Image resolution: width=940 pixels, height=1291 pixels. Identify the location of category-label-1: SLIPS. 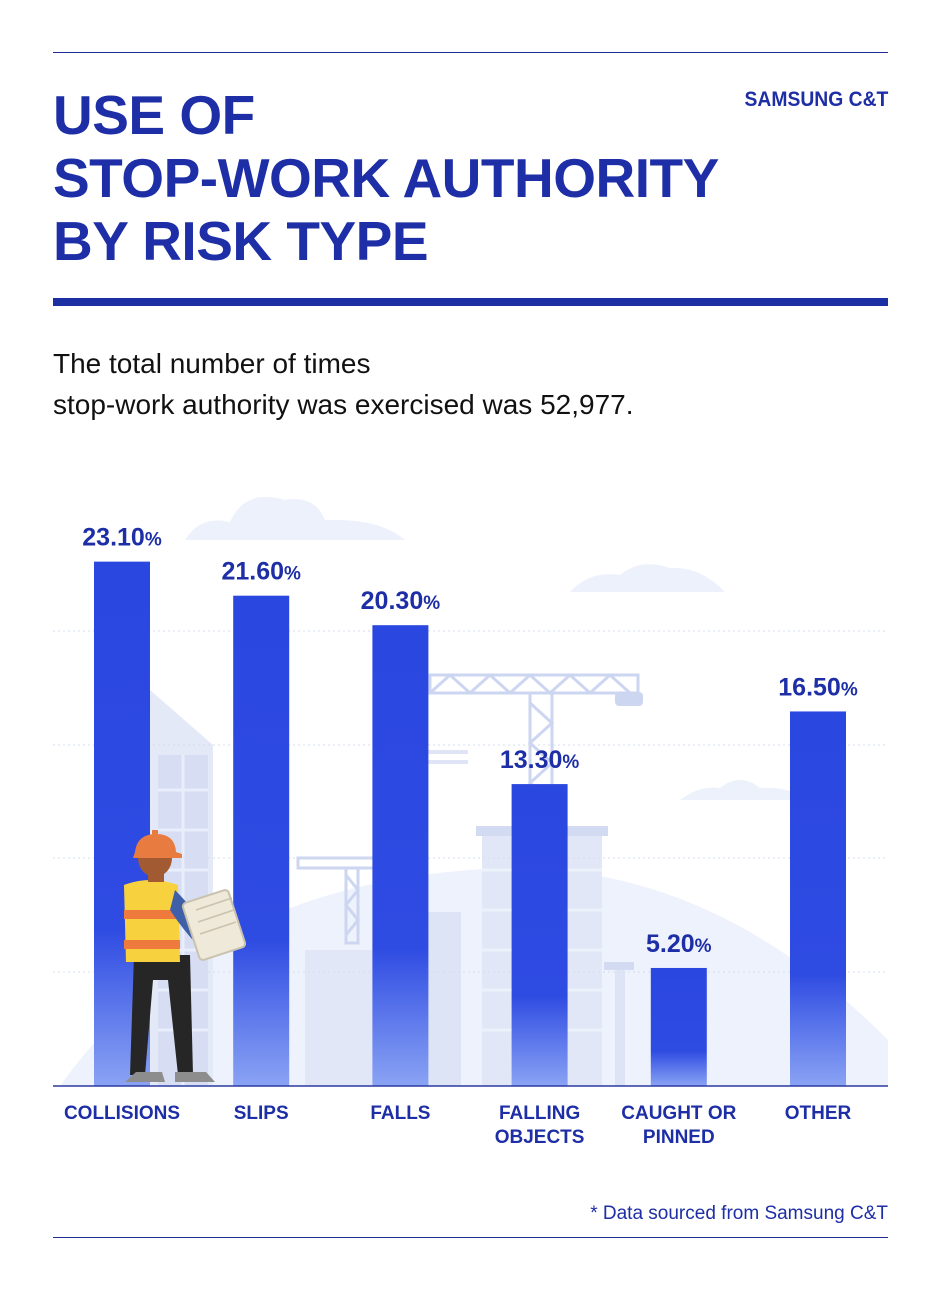
(261, 1113).